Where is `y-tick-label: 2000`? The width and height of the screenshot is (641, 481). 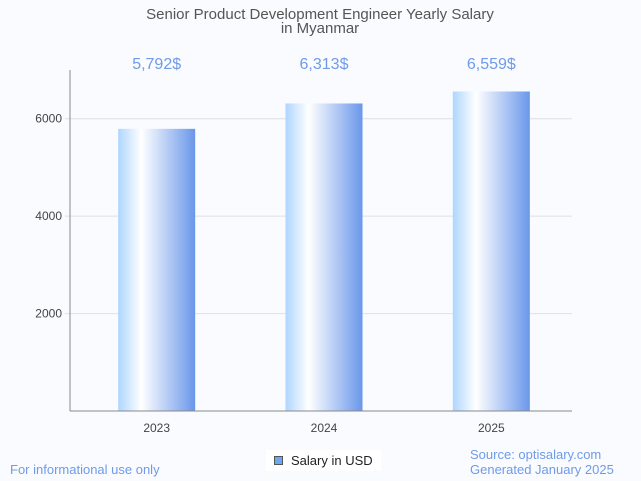
y-tick-label: 2000 is located at coordinates (48, 314).